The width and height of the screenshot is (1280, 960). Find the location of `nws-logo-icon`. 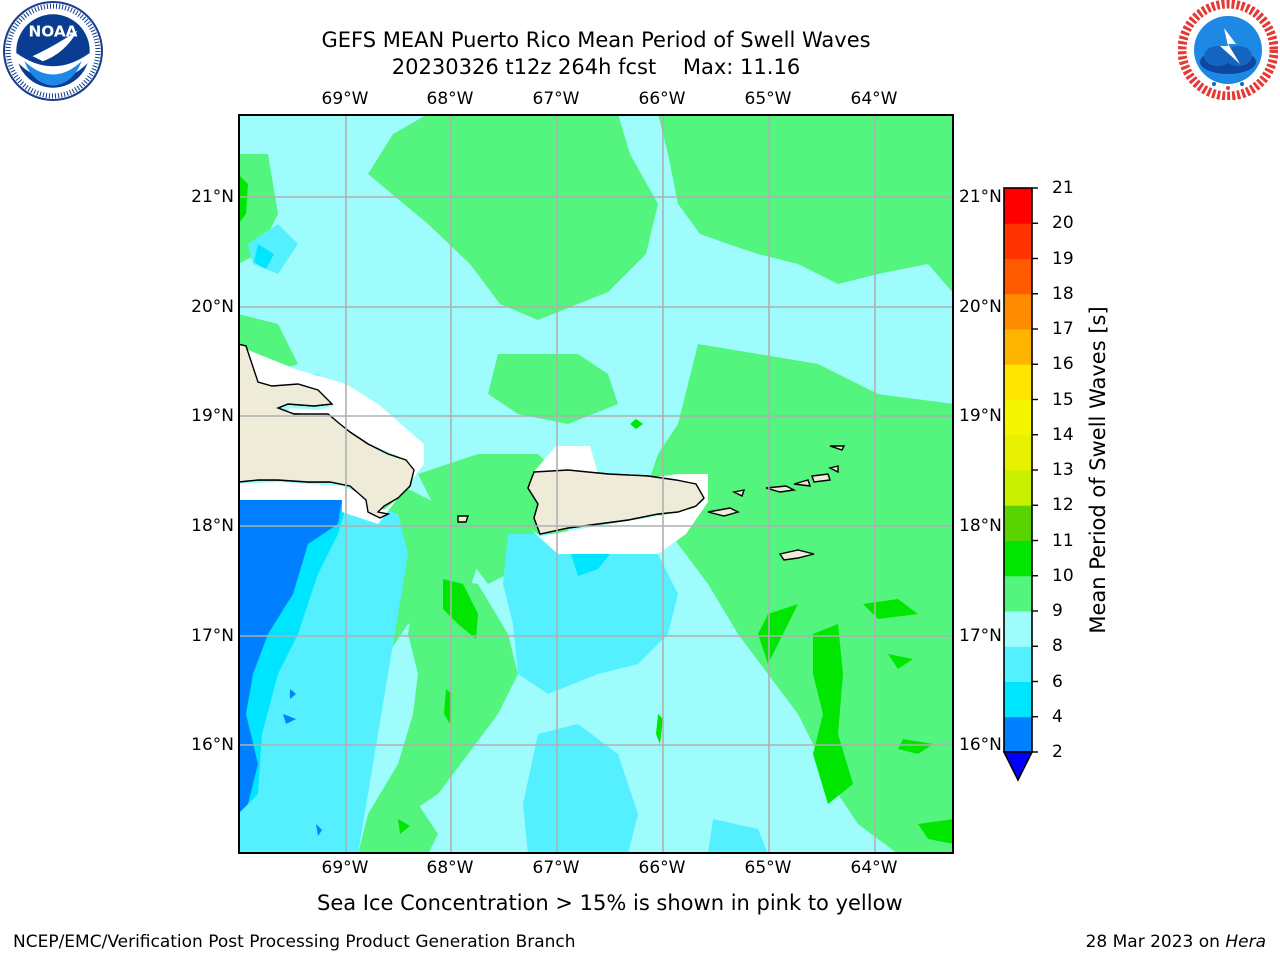

nws-logo-icon is located at coordinates (1228, 50).